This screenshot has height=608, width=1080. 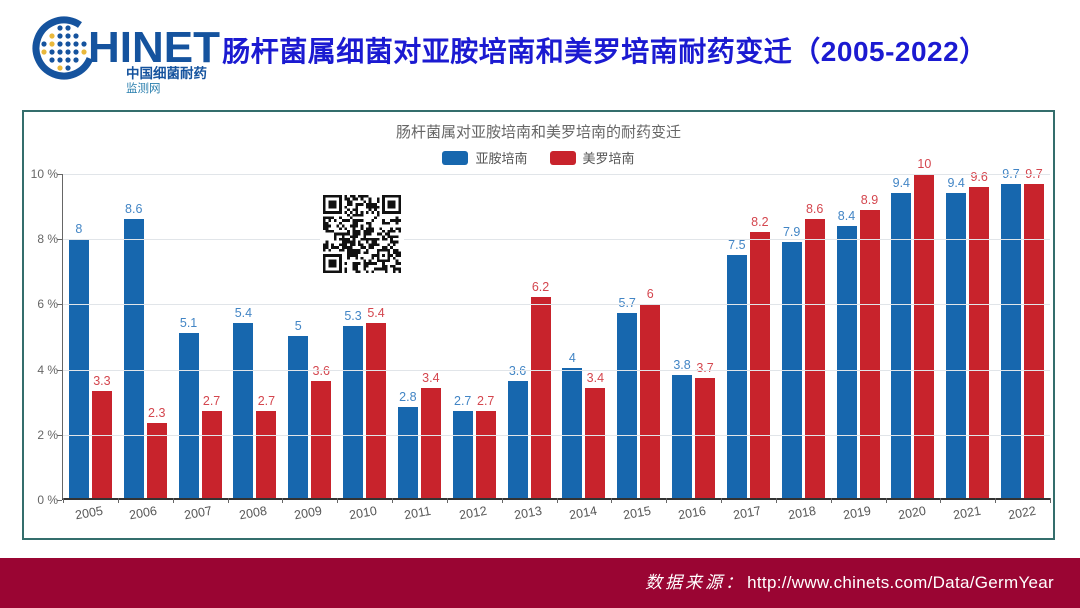 I want to click on y-axis-label: 0 %, so click(x=47, y=500).